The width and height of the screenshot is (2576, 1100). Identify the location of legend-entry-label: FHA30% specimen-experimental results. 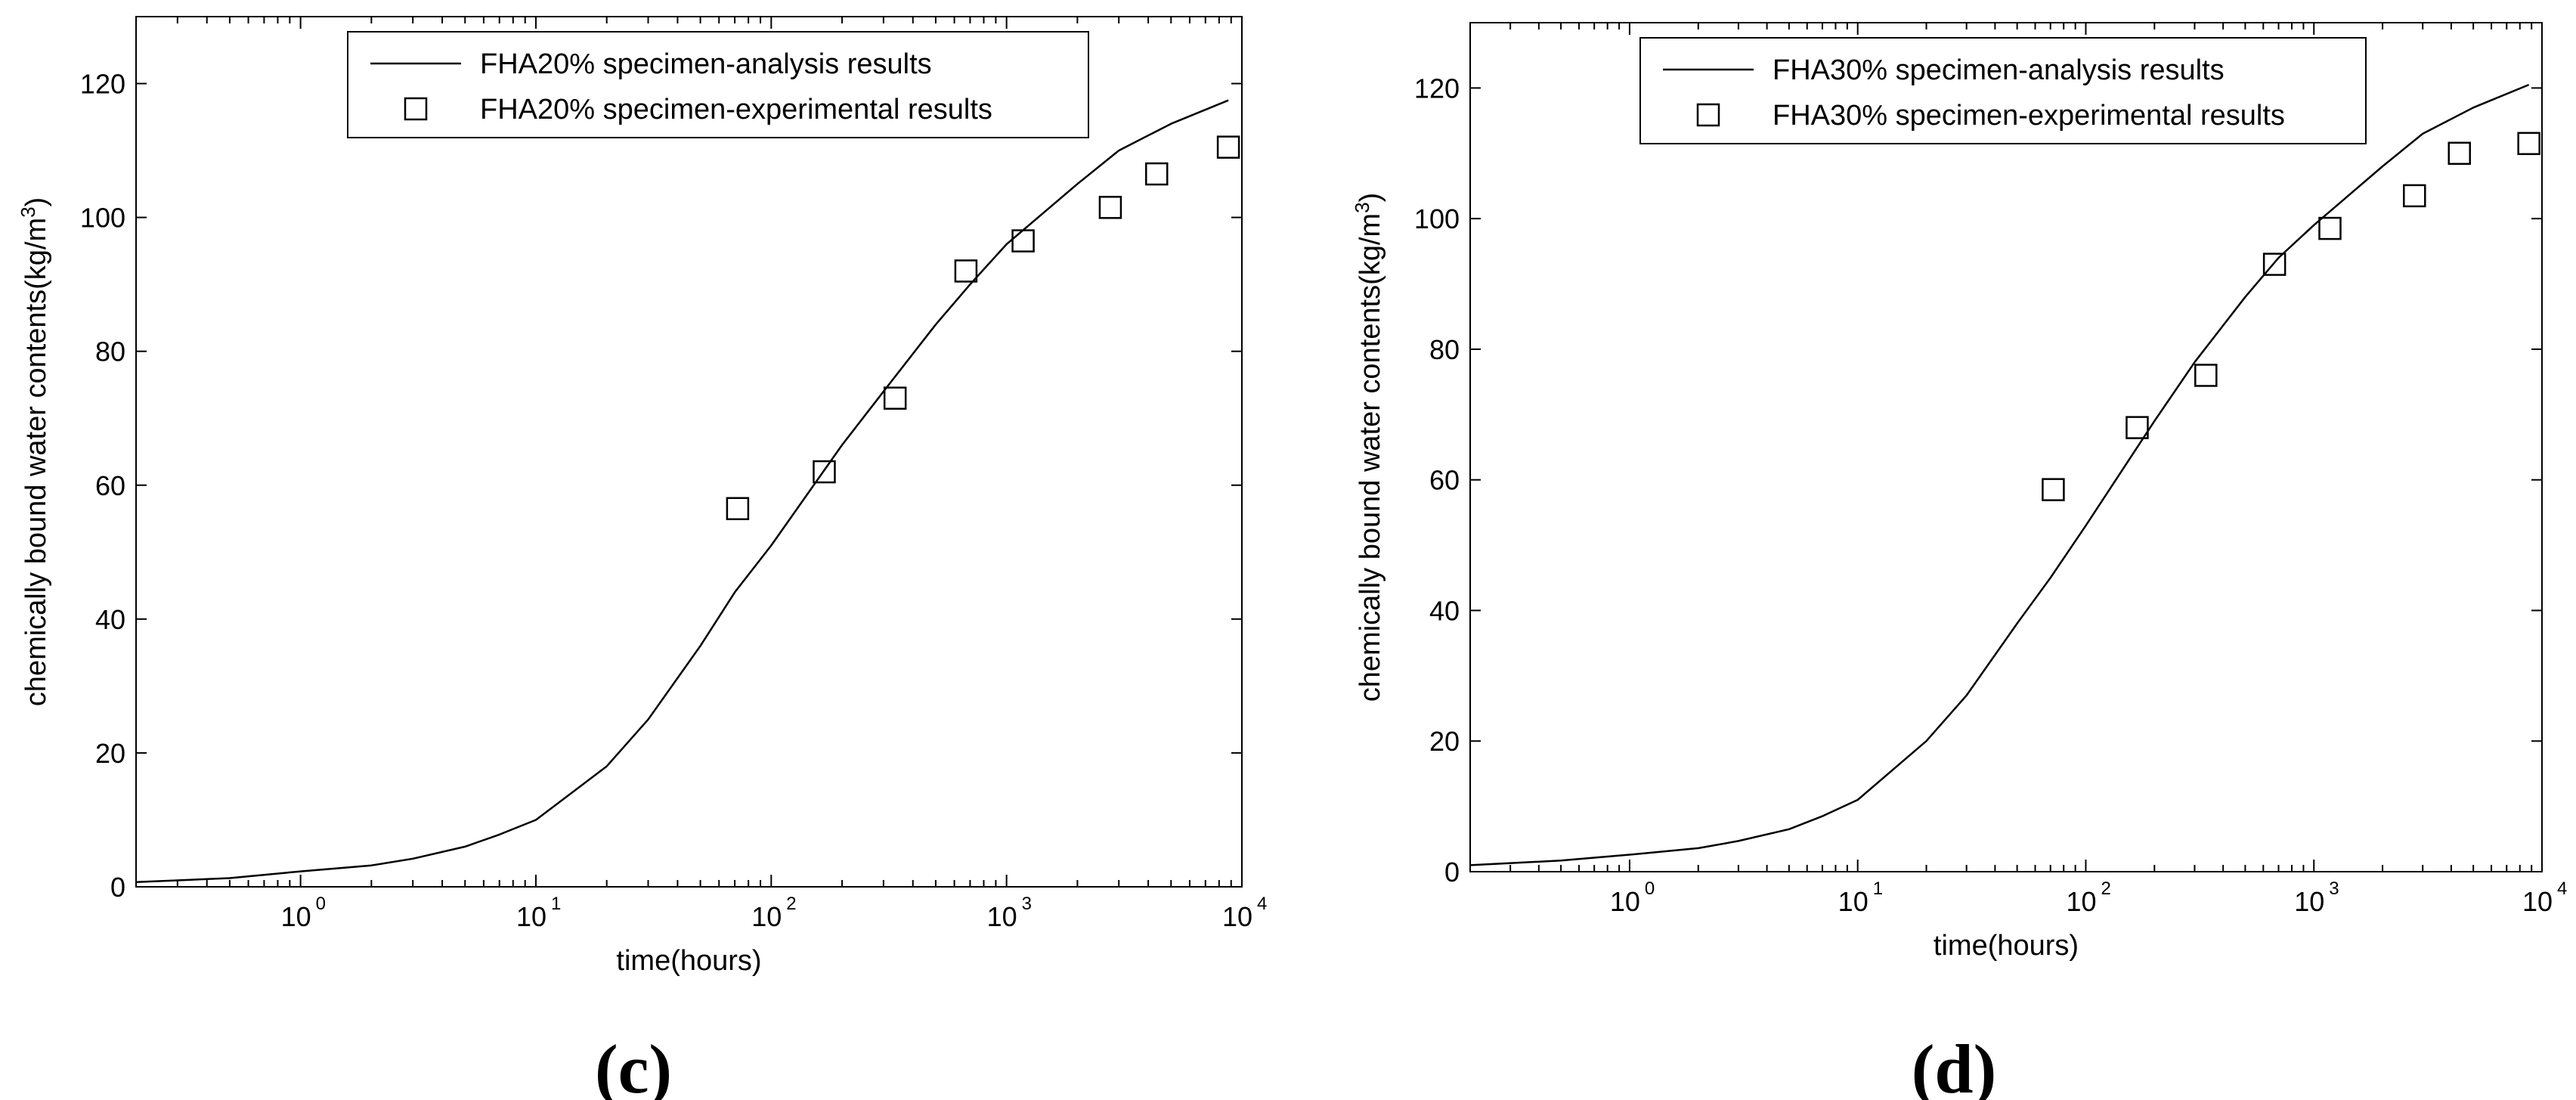
(2029, 116).